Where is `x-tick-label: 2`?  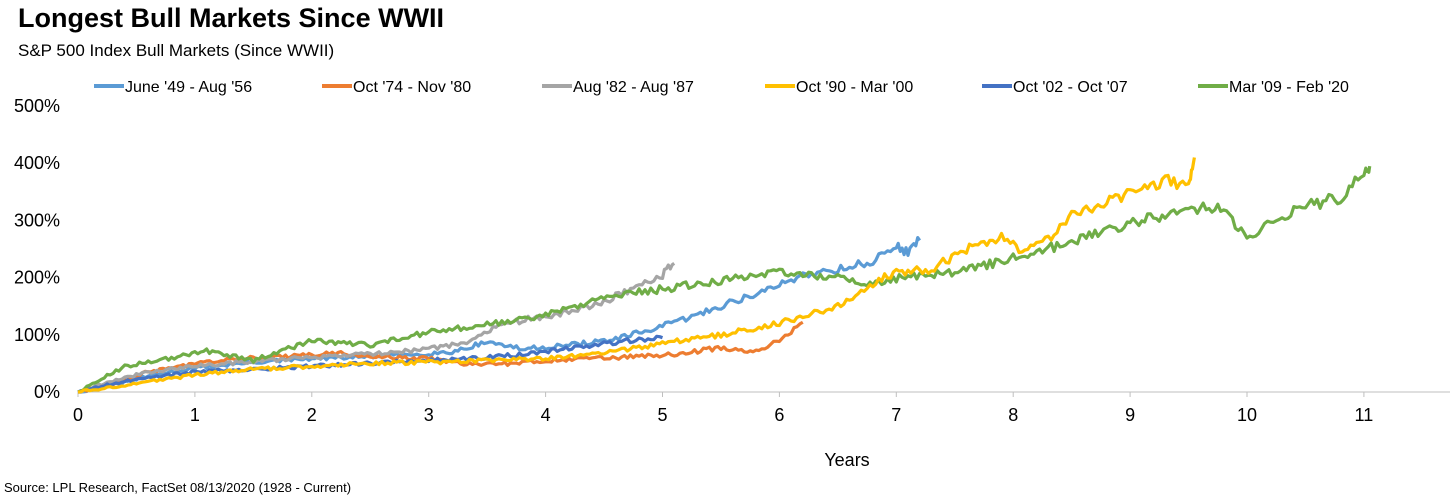
x-tick-label: 2 is located at coordinates (312, 415).